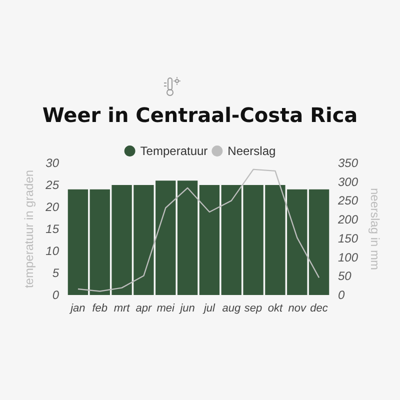 The width and height of the screenshot is (400, 400). I want to click on x-tick-label: jan, so click(77, 308).